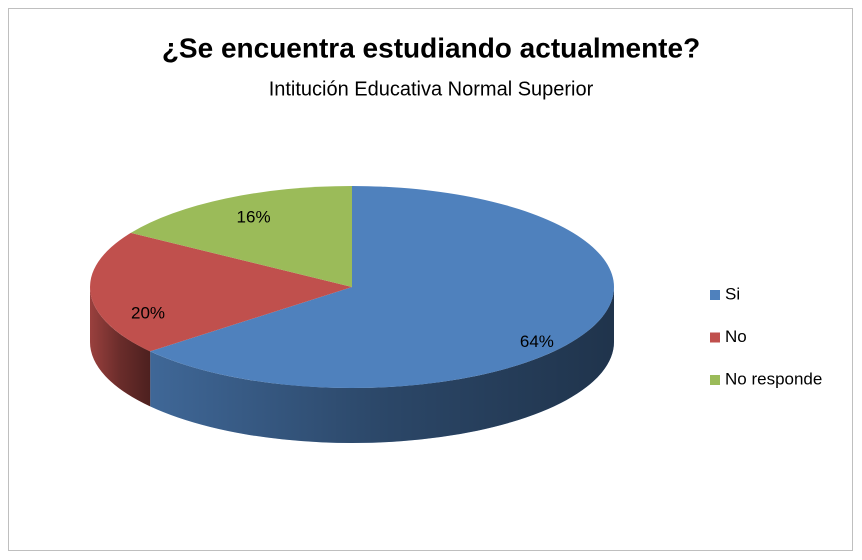 The image size is (862, 560). What do you see at coordinates (732, 293) in the screenshot?
I see `legend-label: Si` at bounding box center [732, 293].